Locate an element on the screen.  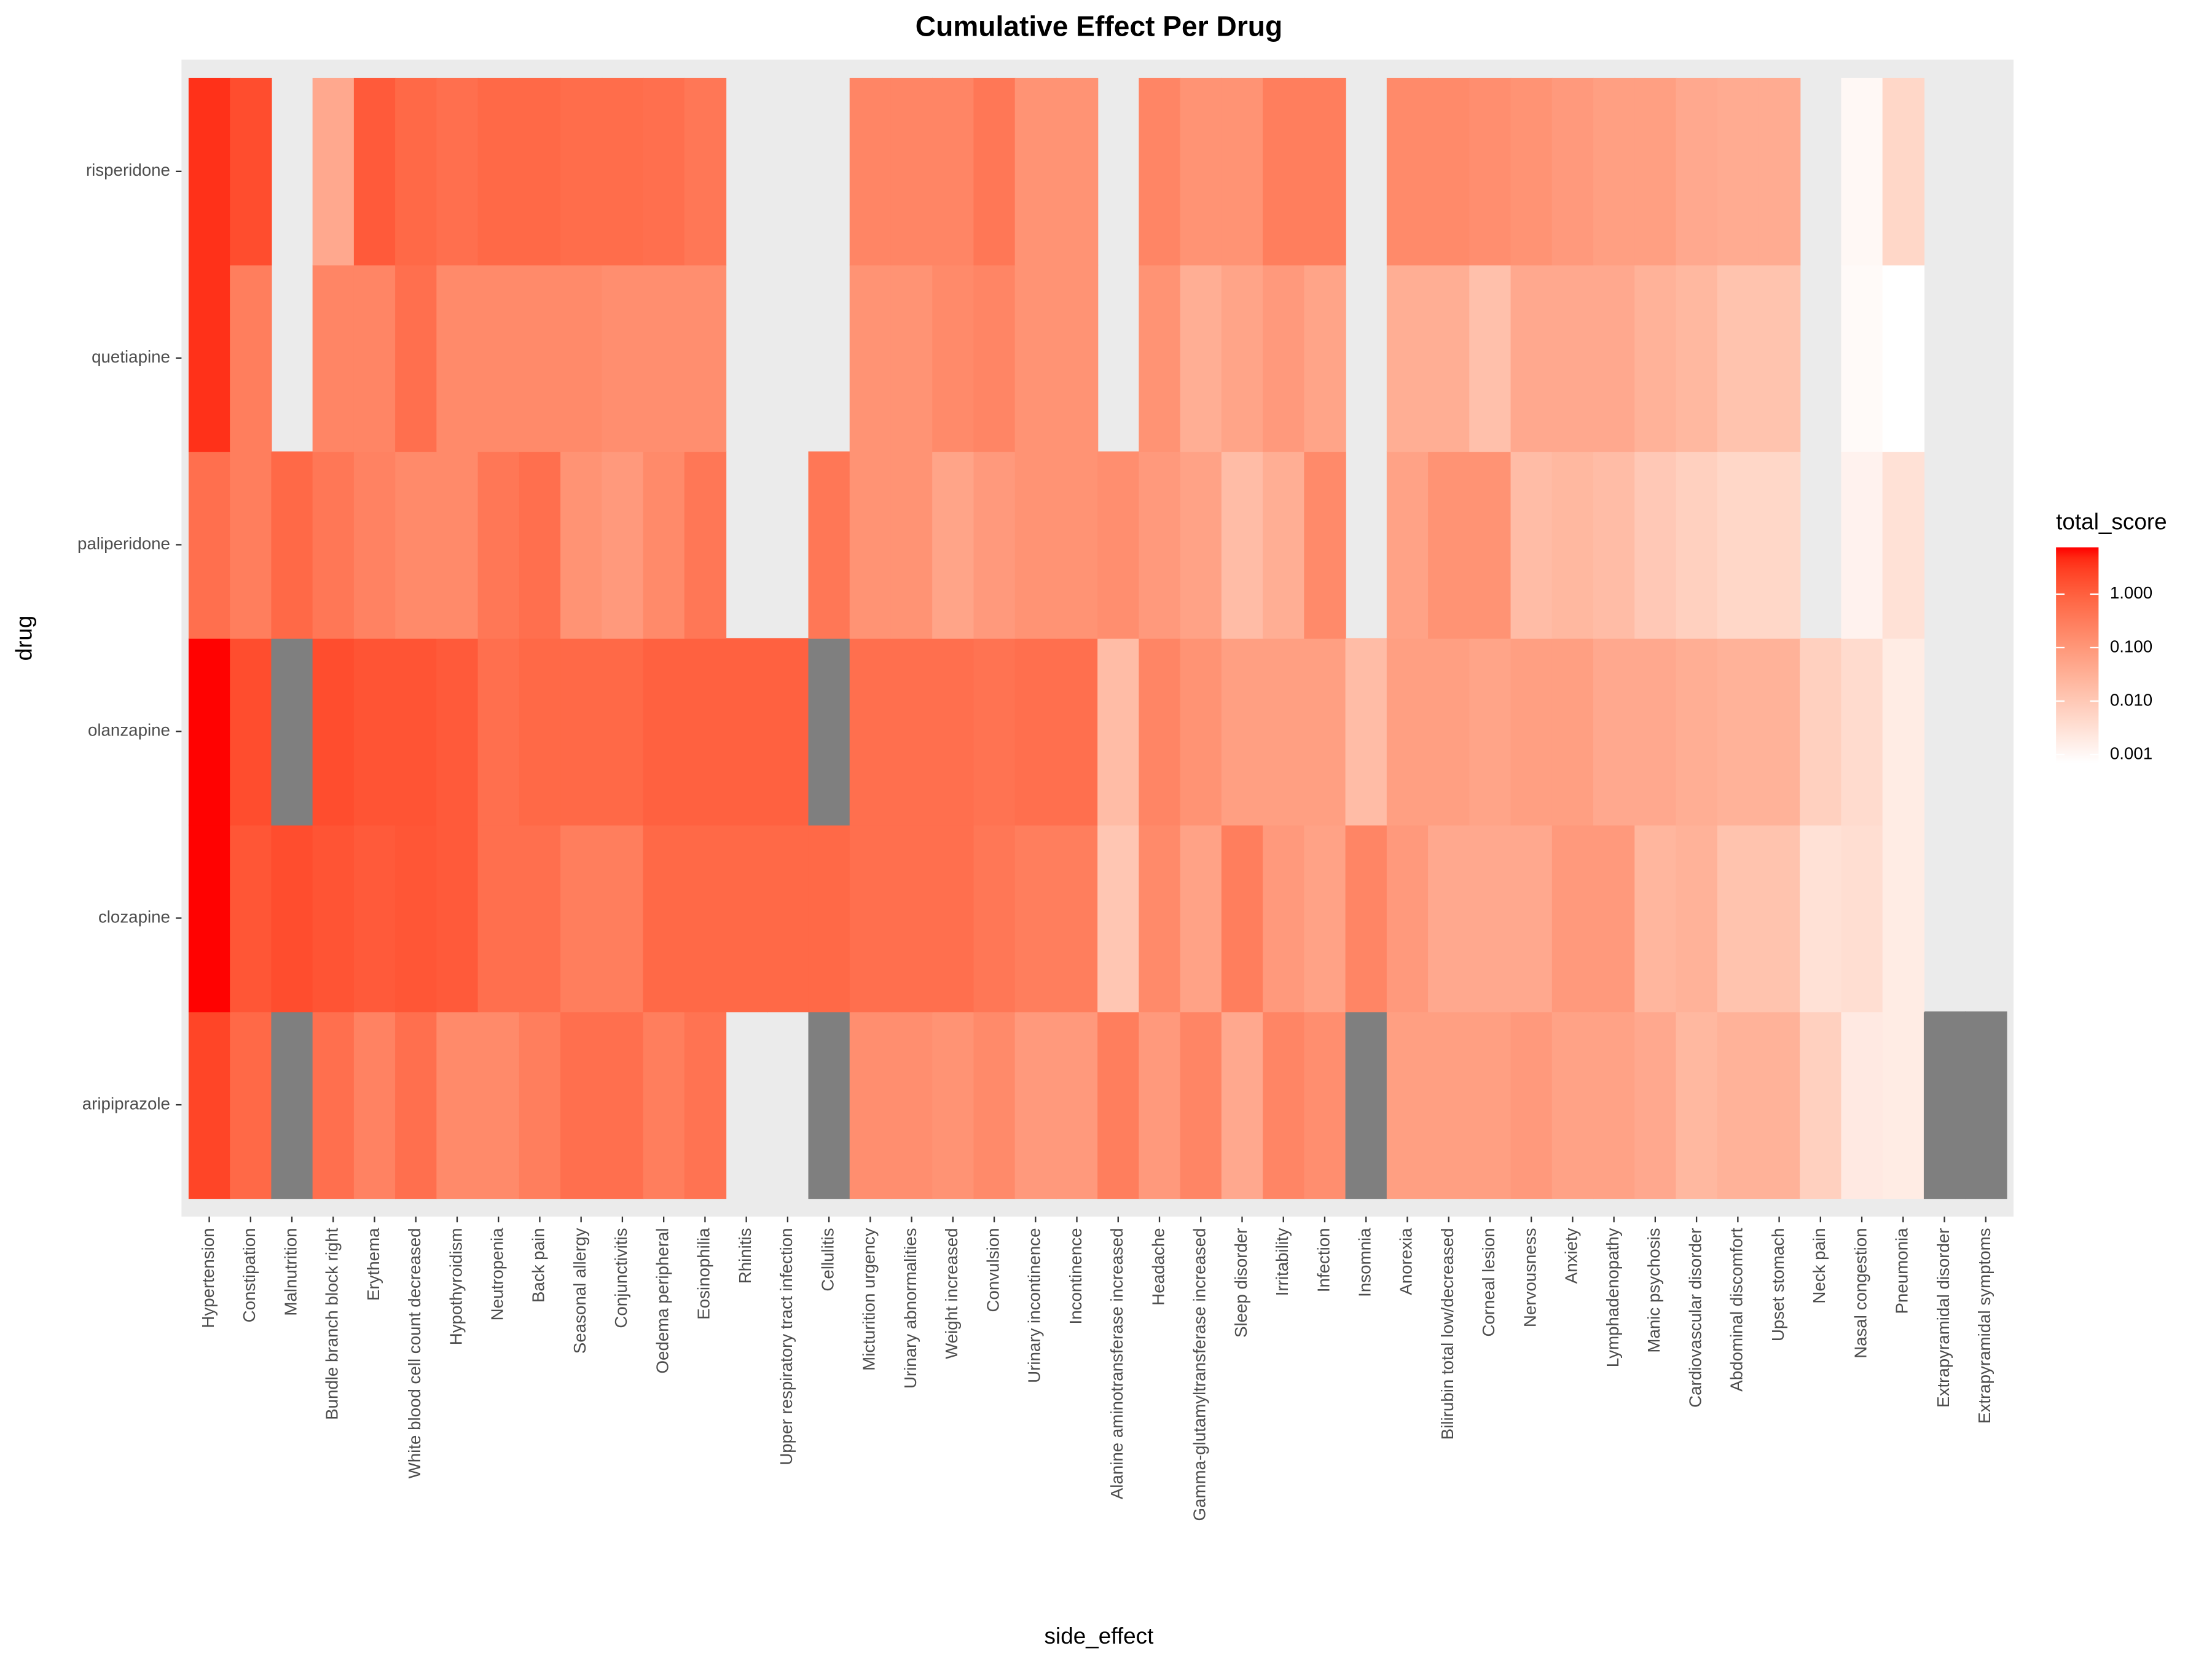
colorbar is located at coordinates (2077, 655).